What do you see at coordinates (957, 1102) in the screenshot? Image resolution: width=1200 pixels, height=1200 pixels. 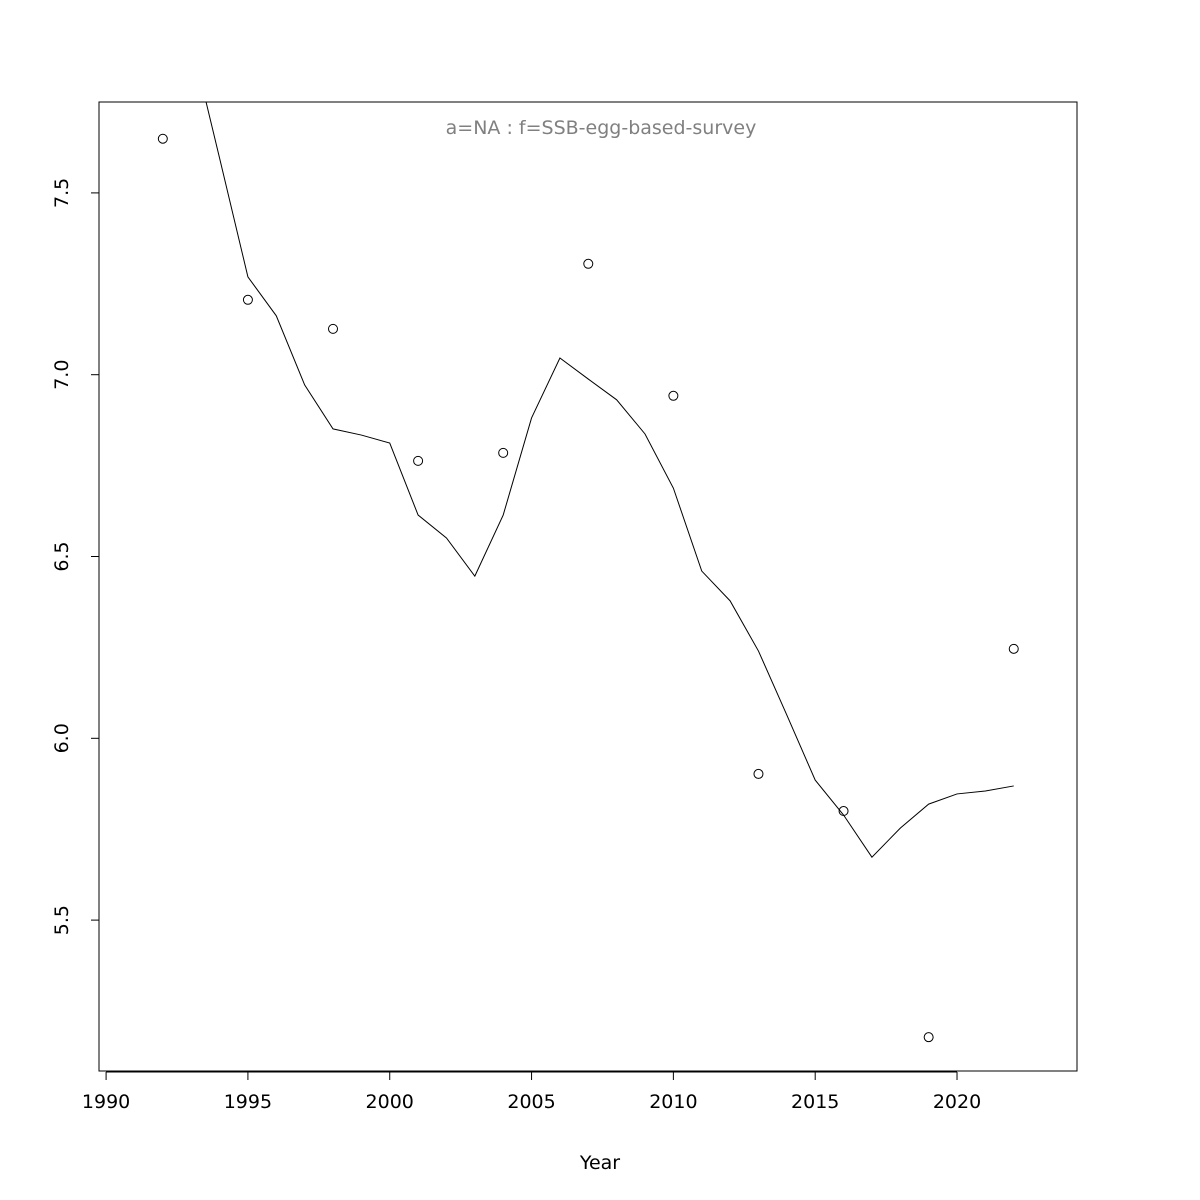 I see `x-tick-label: 2020` at bounding box center [957, 1102].